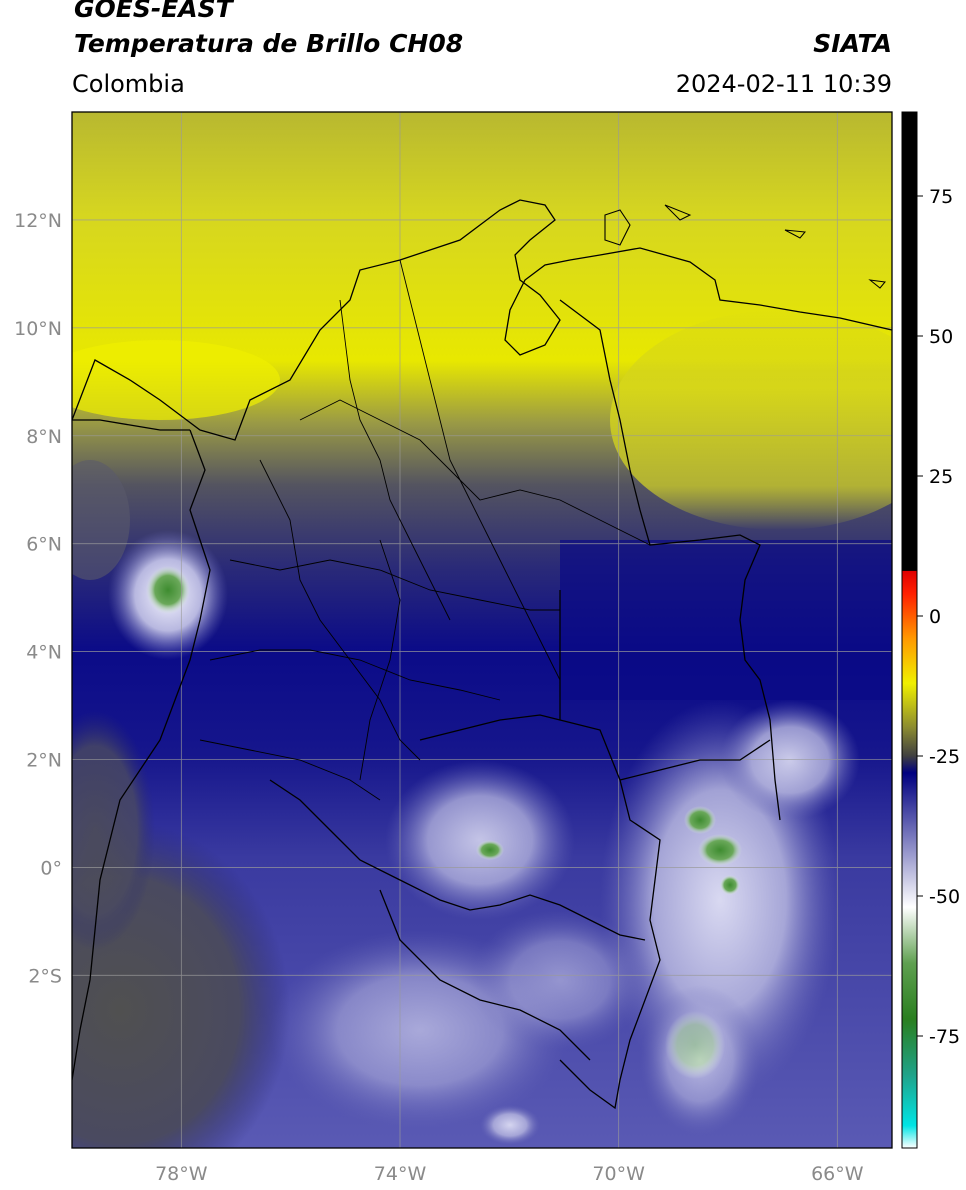 Image resolution: width=966 pixels, height=1190 pixels. I want to click on colorbar-tick-label: -75, so click(944, 1037).